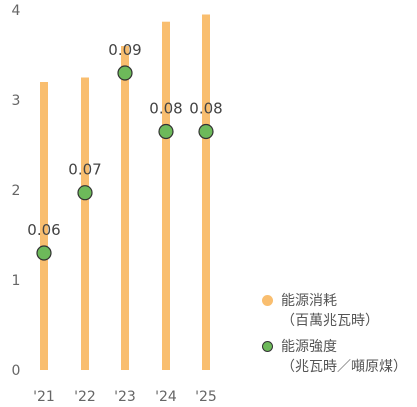  I want to click on x-tick-label: '22, so click(85, 397).